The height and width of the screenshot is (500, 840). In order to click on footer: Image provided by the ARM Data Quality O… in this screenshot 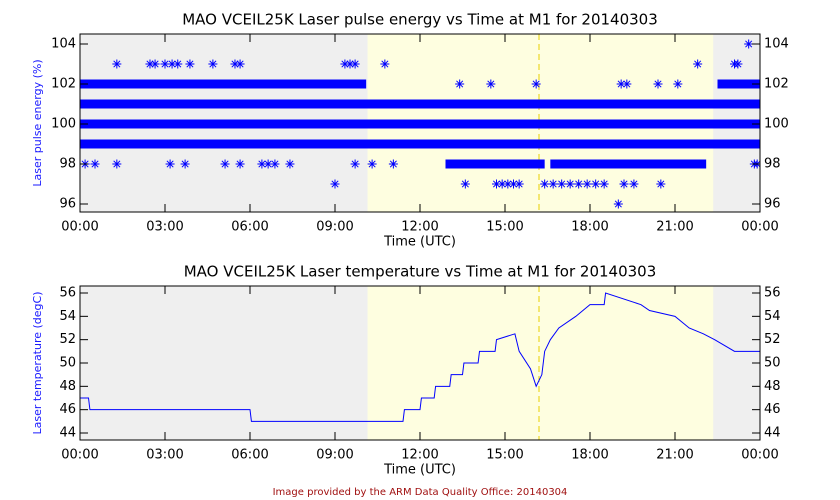, I will do `click(420, 492)`.